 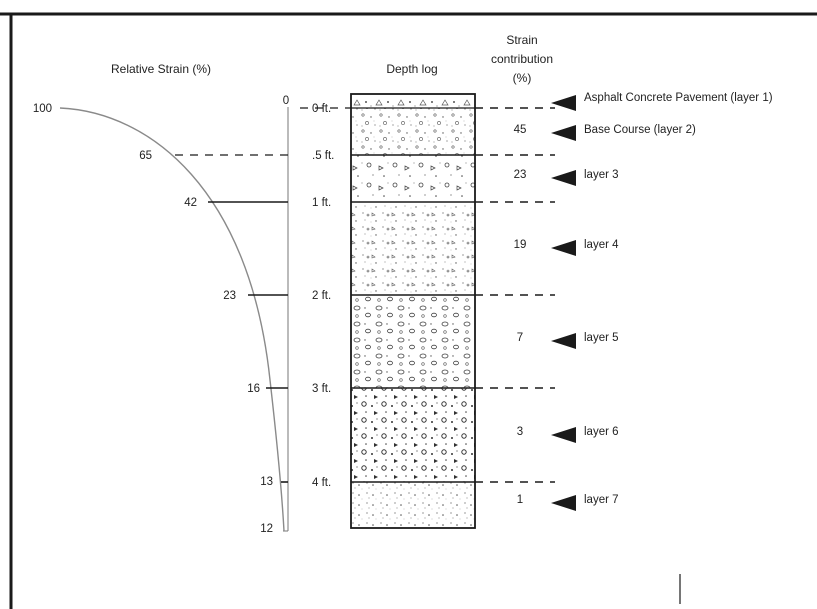 I want to click on soil-layer-1-asphalt, so click(x=413, y=101).